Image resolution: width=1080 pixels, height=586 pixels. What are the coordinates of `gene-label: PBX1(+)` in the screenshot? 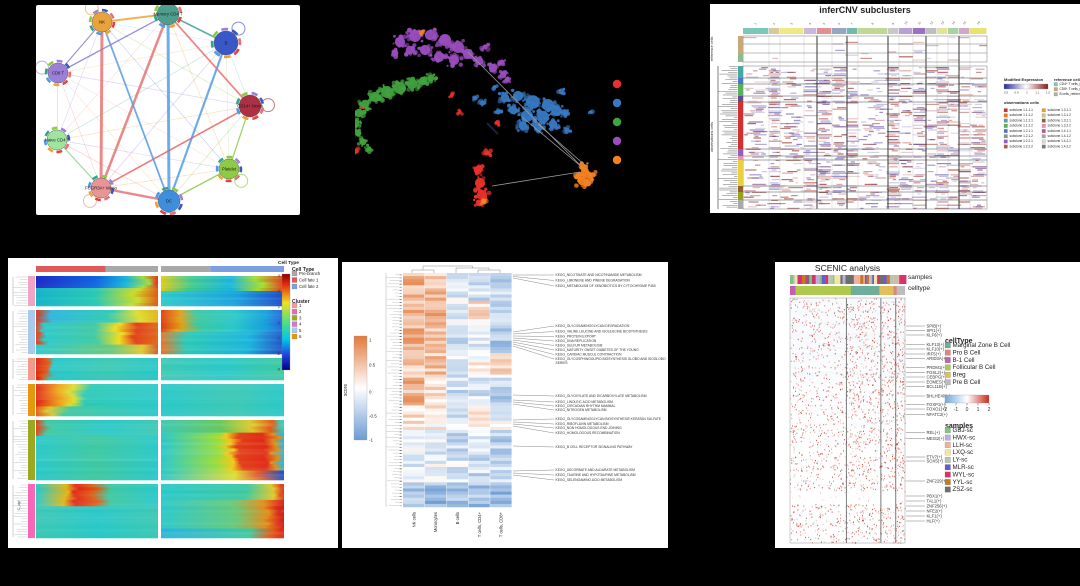 It's located at (935, 495).